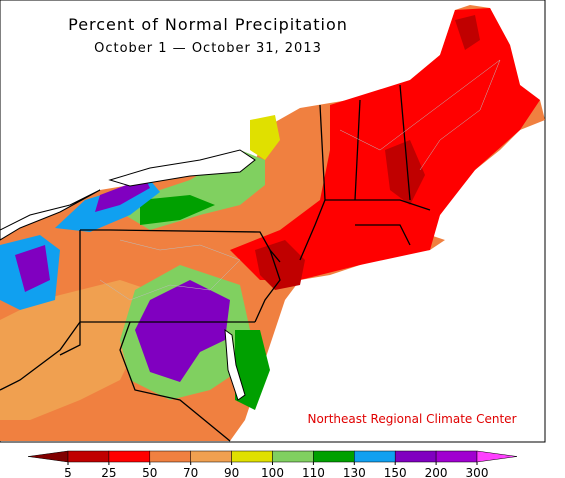 This screenshot has width=565, height=478. I want to click on colorbar-under, so click(48, 456).